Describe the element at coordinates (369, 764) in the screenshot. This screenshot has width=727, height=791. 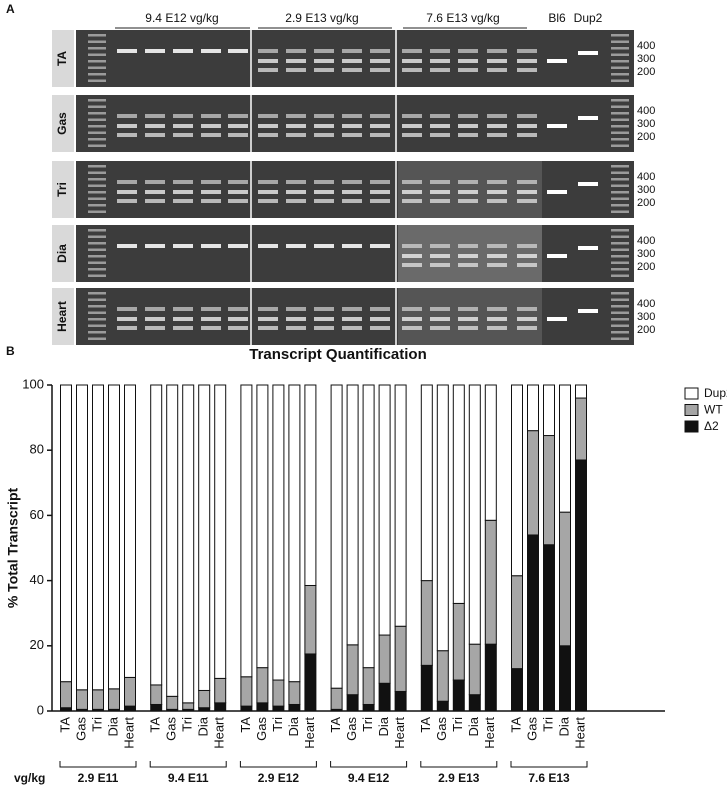
I see `group-bracket` at that location.